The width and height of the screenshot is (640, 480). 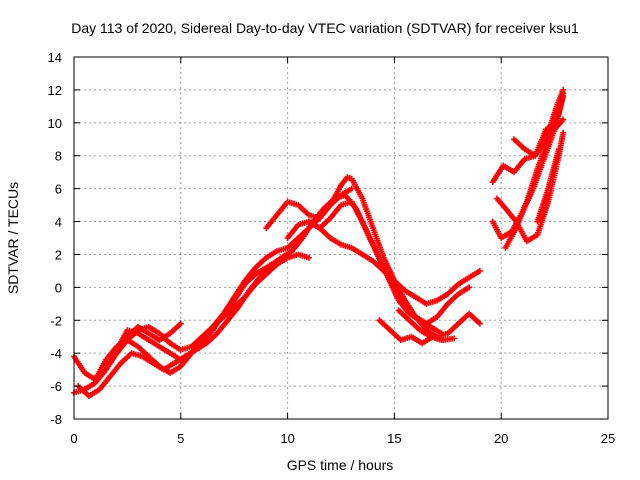 What do you see at coordinates (55, 123) in the screenshot?
I see `y-tick-label: 10` at bounding box center [55, 123].